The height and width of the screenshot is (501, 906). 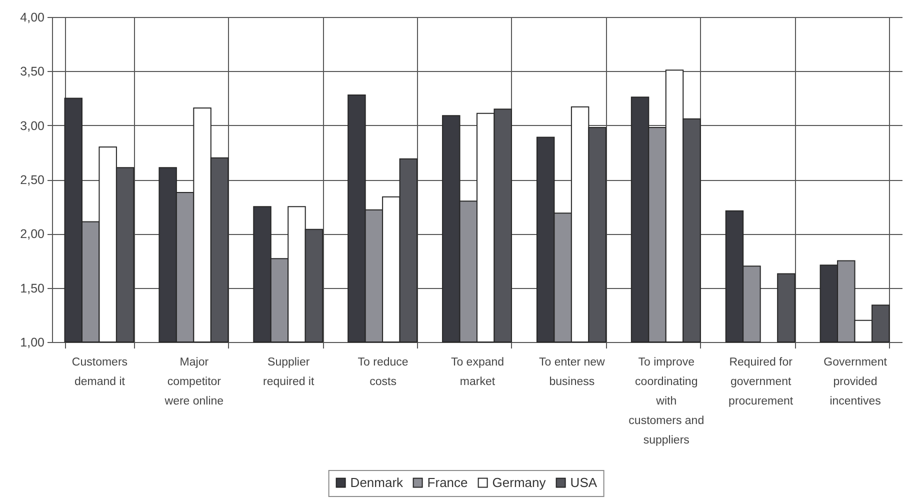 What do you see at coordinates (584, 482) in the screenshot?
I see `legend-label: USA` at bounding box center [584, 482].